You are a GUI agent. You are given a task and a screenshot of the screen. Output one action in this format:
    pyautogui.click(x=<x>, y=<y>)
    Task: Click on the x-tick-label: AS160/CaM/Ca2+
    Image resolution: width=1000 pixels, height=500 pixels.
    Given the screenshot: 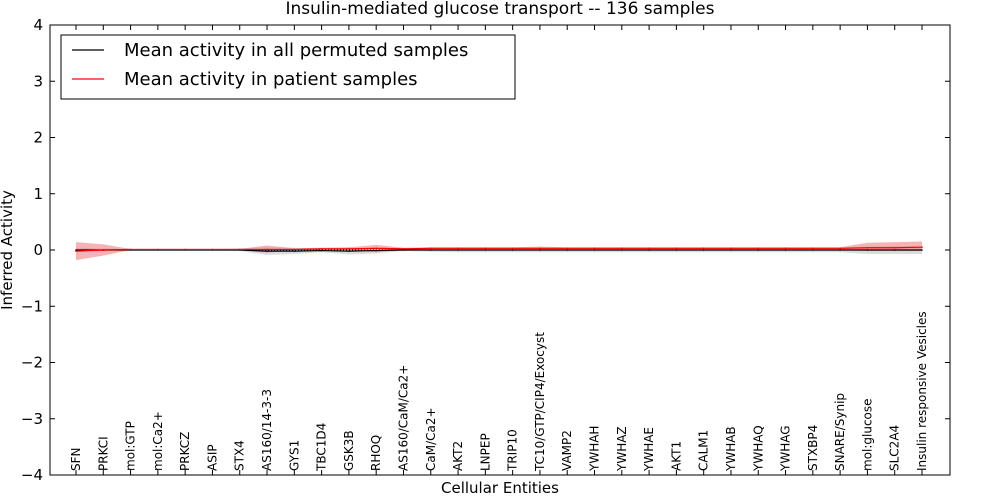 What is the action you would take?
    pyautogui.click(x=403, y=418)
    